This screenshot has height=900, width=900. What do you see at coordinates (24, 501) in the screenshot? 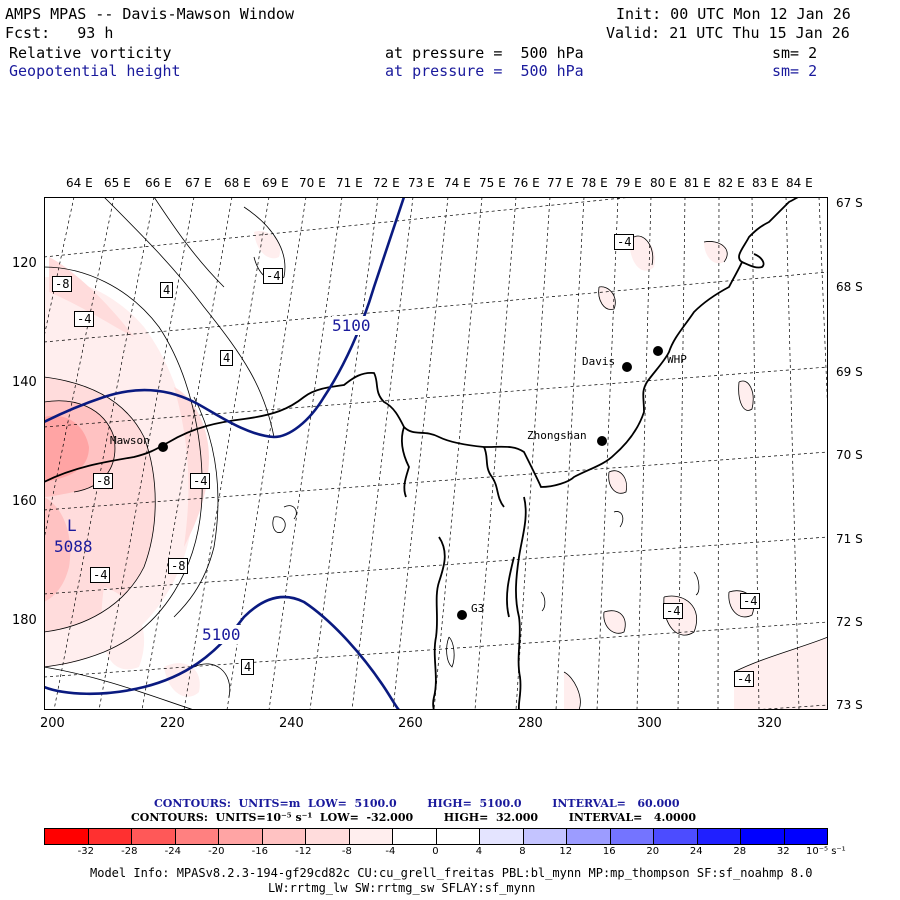
I see `y-tick-label: 160` at bounding box center [24, 501].